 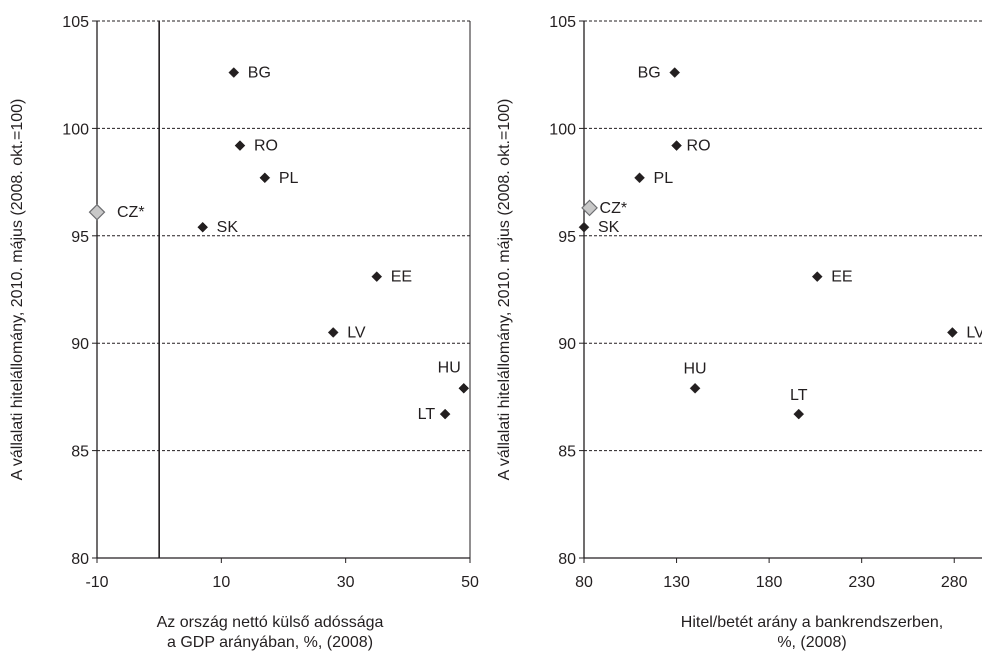 I want to click on x-tick-label: 230, so click(x=861, y=582).